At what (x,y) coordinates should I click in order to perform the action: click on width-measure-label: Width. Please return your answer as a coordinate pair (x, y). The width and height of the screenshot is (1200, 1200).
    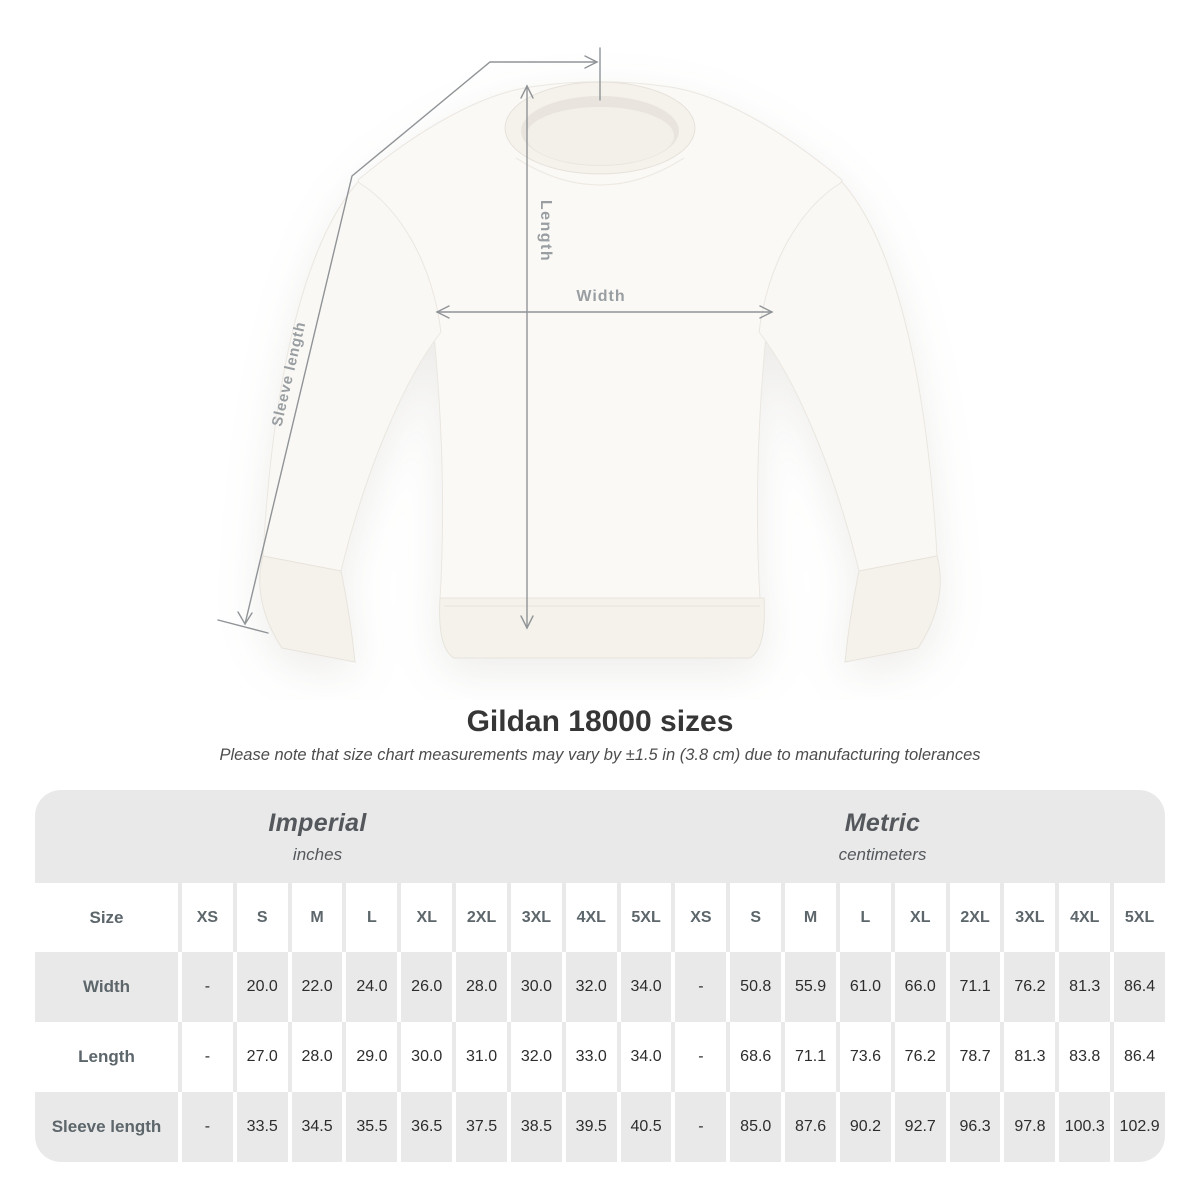
    Looking at the image, I should click on (601, 296).